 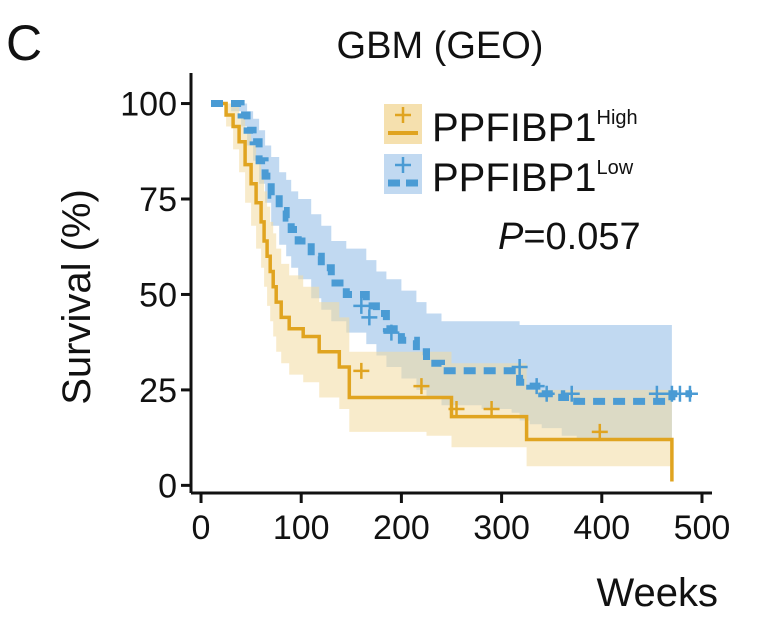 What do you see at coordinates (24, 43) in the screenshot?
I see `panel-label: C` at bounding box center [24, 43].